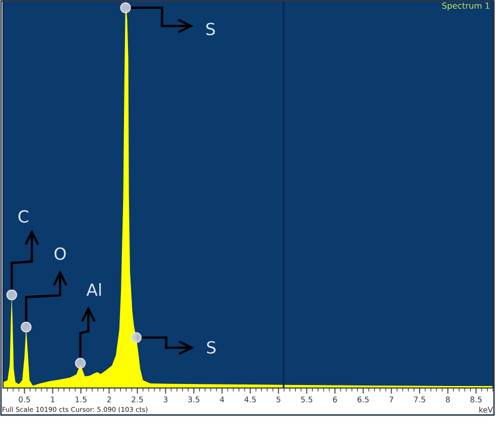 This screenshot has height=424, width=497. Describe the element at coordinates (60, 253) in the screenshot. I see `annotation: O` at that location.